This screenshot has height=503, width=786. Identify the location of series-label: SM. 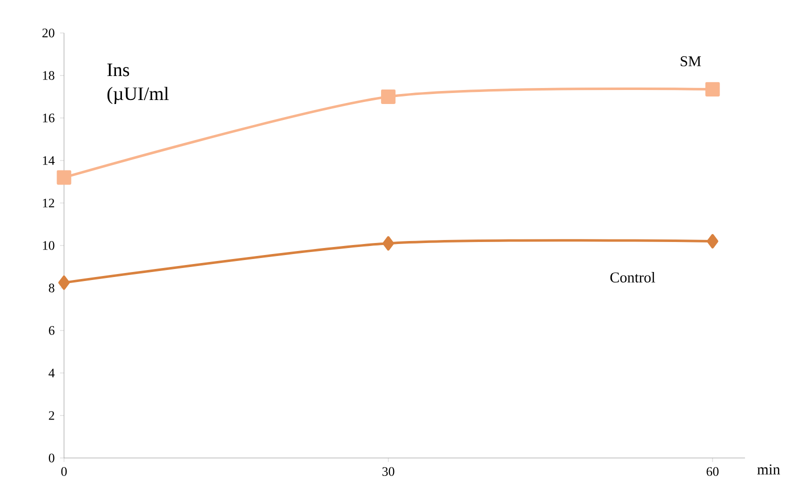
(690, 61).